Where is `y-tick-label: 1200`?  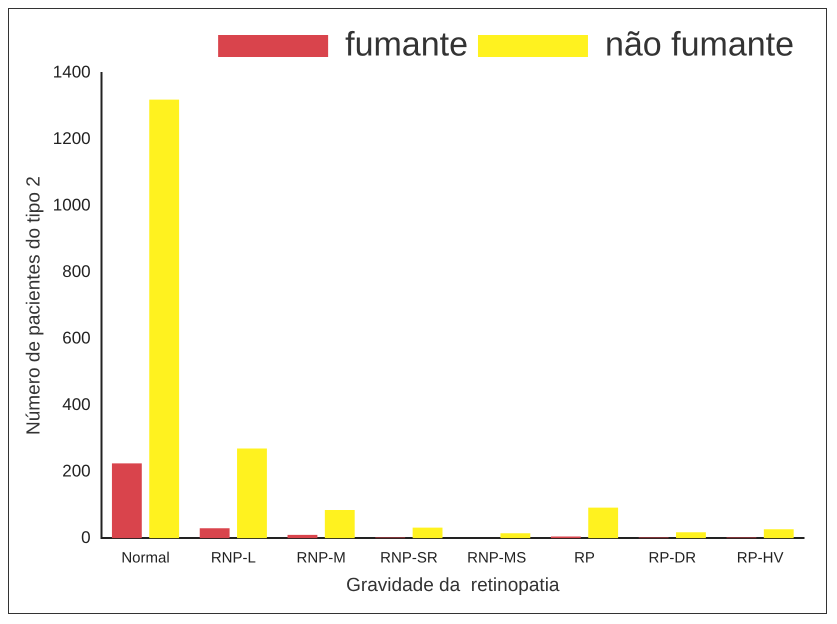
y-tick-label: 1200 is located at coordinates (71, 138).